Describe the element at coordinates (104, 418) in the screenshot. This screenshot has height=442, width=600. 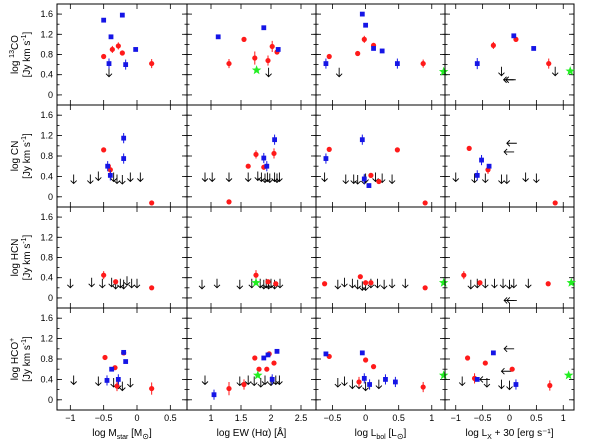
I see `x-tick-label: −0.5` at that location.